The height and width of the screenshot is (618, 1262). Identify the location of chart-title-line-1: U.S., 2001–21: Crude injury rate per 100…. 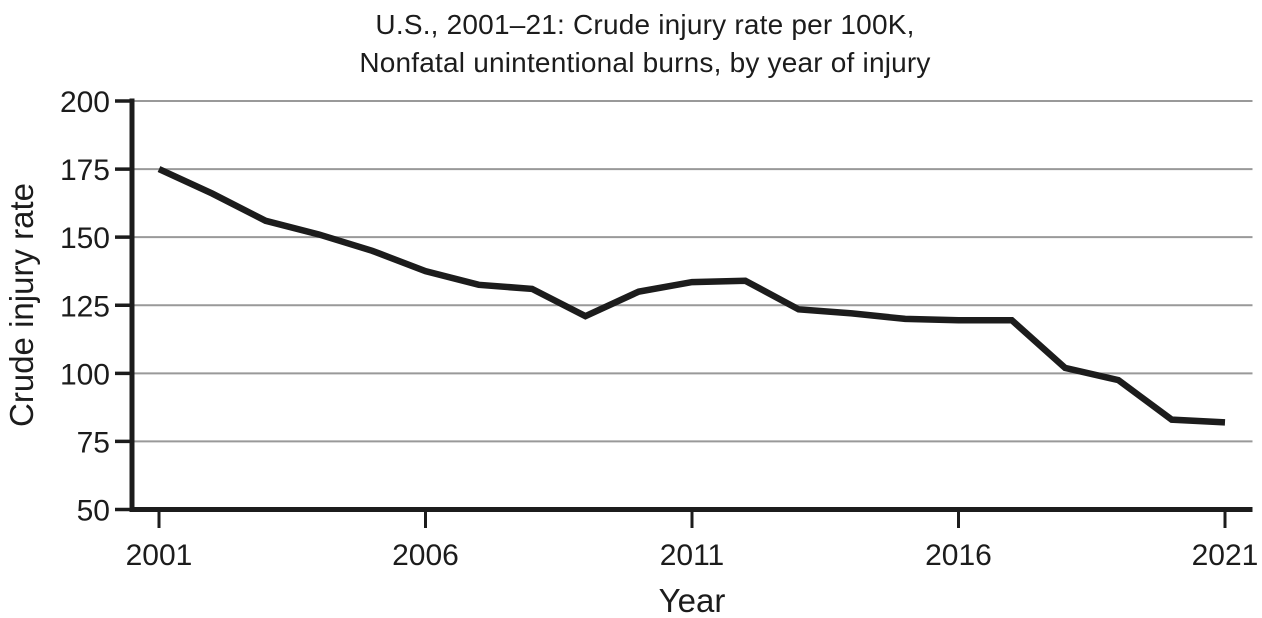
(645, 24).